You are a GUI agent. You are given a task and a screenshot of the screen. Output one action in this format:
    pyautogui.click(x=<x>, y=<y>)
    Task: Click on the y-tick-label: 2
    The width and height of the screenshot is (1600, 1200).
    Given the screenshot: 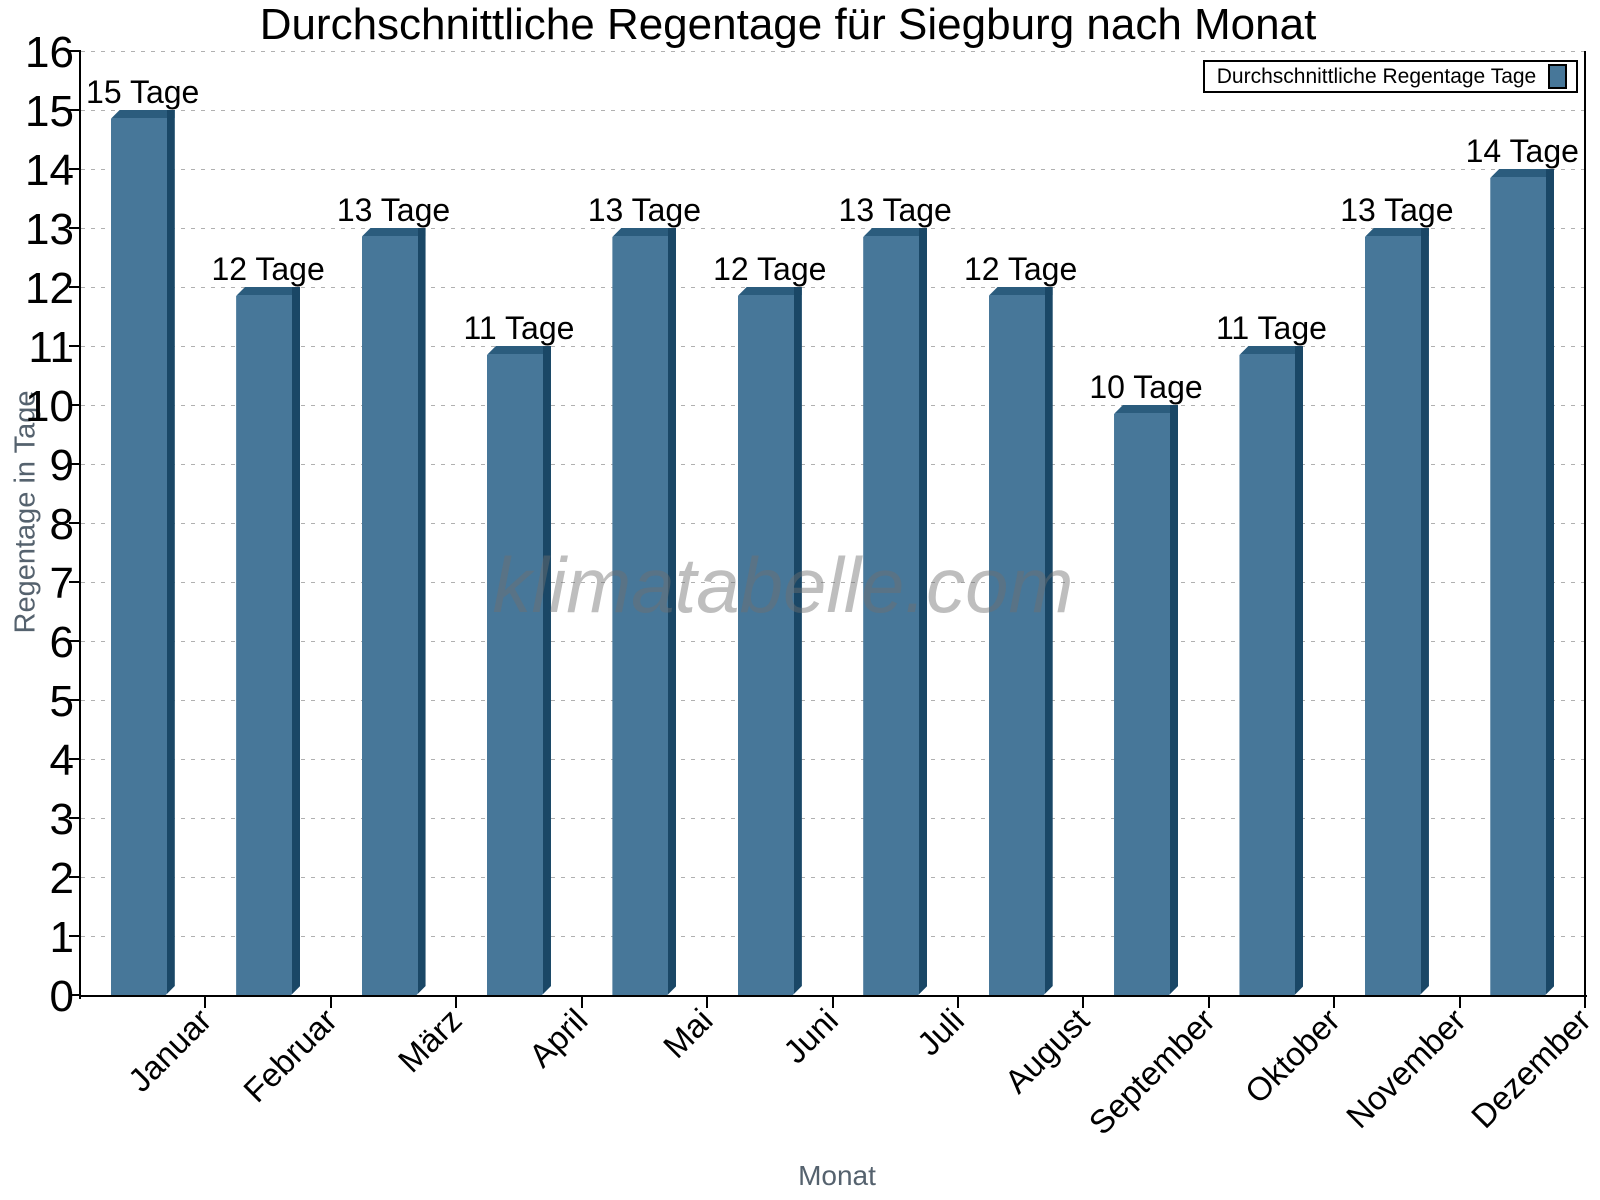 What is the action you would take?
    pyautogui.click(x=61, y=878)
    